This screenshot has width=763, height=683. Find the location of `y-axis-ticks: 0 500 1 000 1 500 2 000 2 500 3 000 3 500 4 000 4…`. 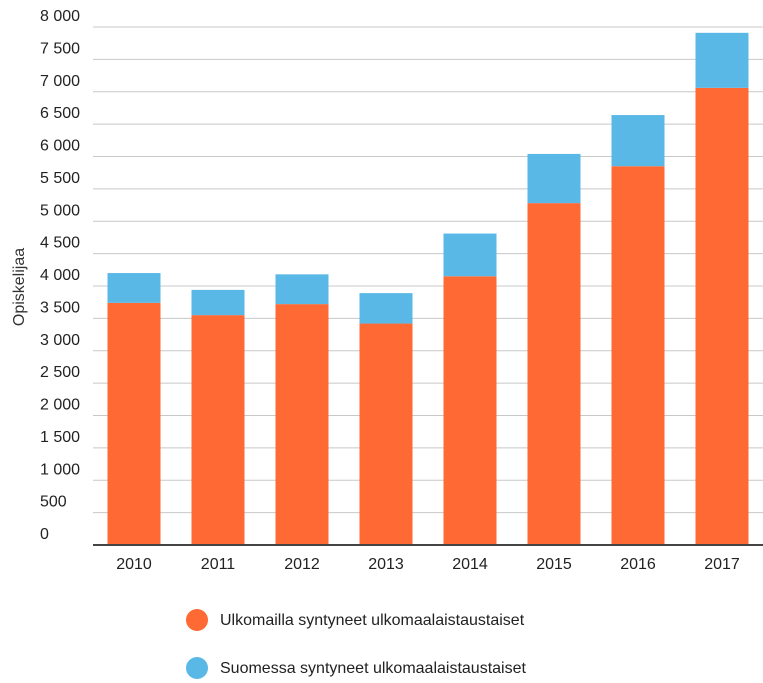

y-axis-ticks: 0 500 1 000 1 500 2 000 2 500 3 000 3 500 4 000 4… is located at coordinates (60, 275).